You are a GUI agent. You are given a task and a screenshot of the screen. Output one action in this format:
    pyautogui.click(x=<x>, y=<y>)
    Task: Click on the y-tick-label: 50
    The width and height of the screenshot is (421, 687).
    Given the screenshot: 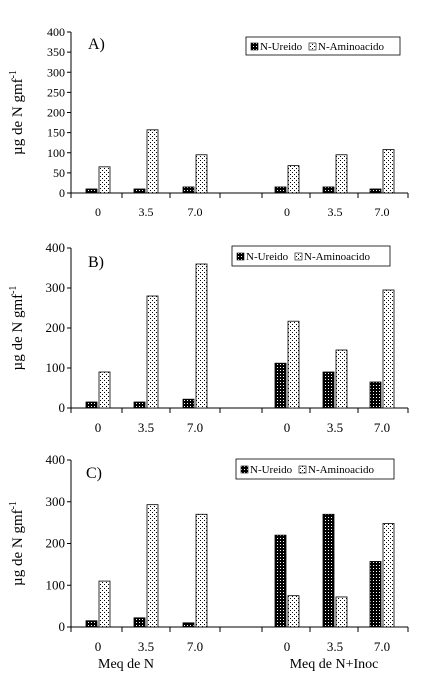 What is the action you would take?
    pyautogui.click(x=59, y=173)
    